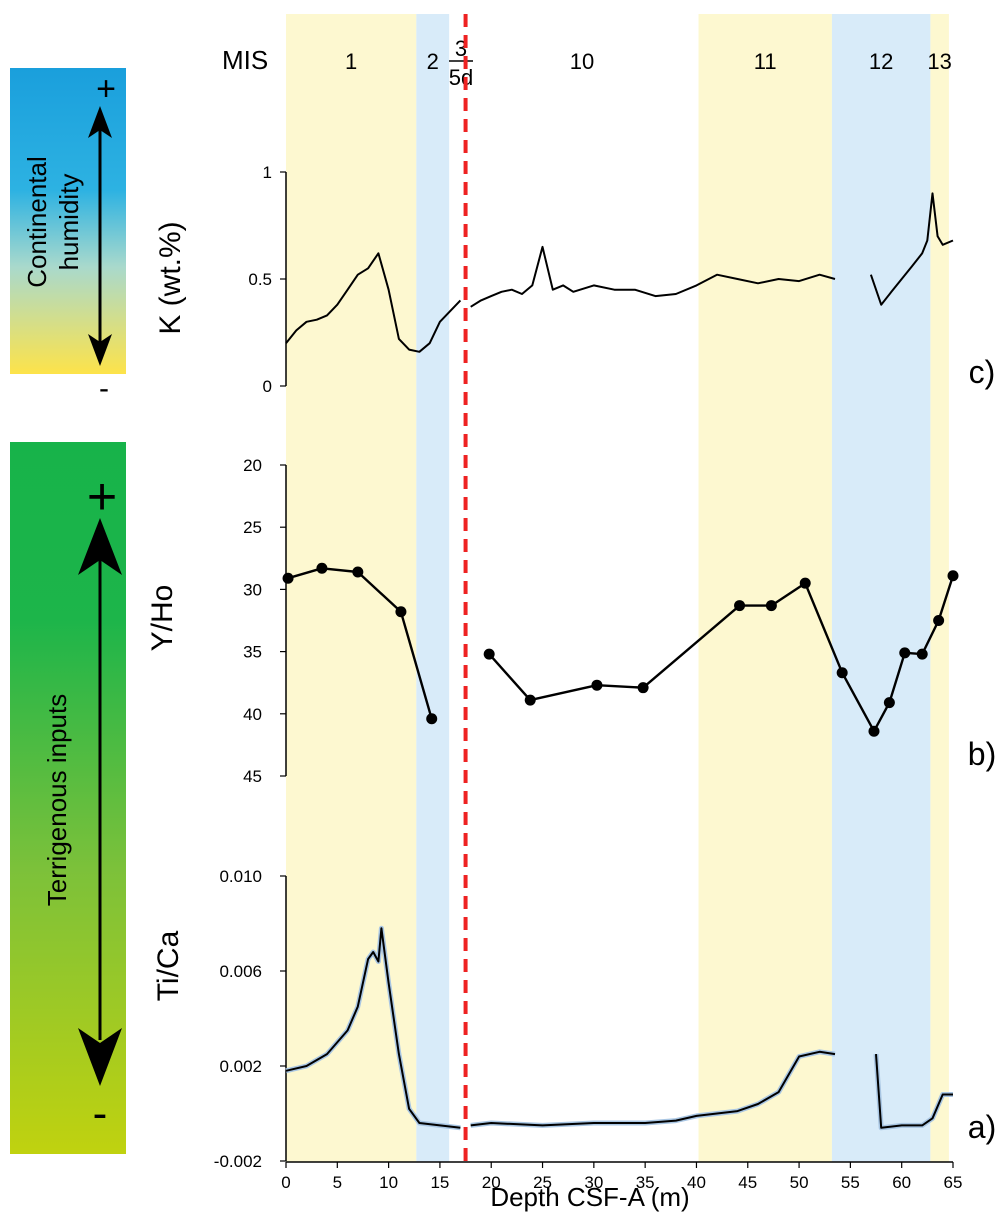 This screenshot has width=1000, height=1214. I want to click on x-tick-label: 30, so click(593, 1182).